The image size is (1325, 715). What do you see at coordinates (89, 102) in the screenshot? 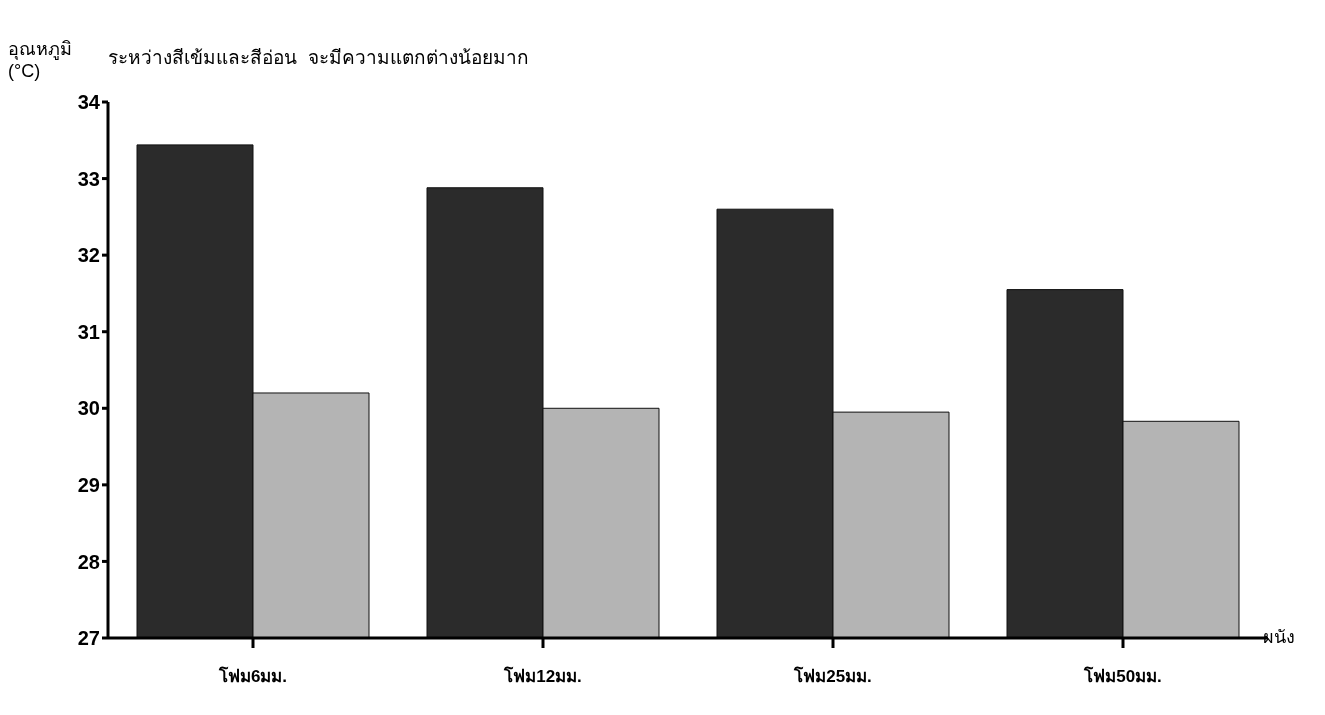
I see `y-tick-label: 34` at bounding box center [89, 102].